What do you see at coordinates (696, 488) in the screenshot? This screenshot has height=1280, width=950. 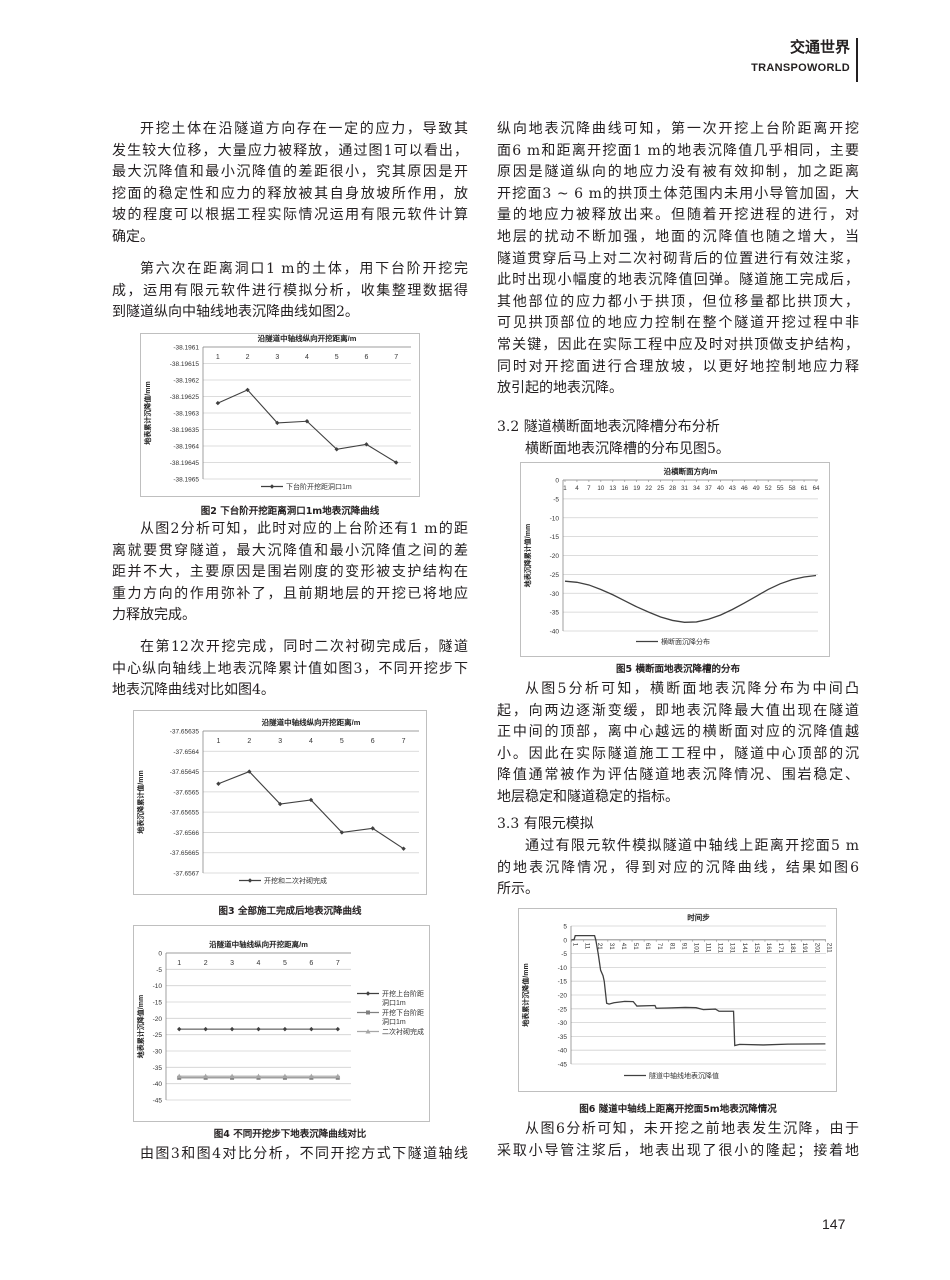 I see `x-tick-label: 34` at bounding box center [696, 488].